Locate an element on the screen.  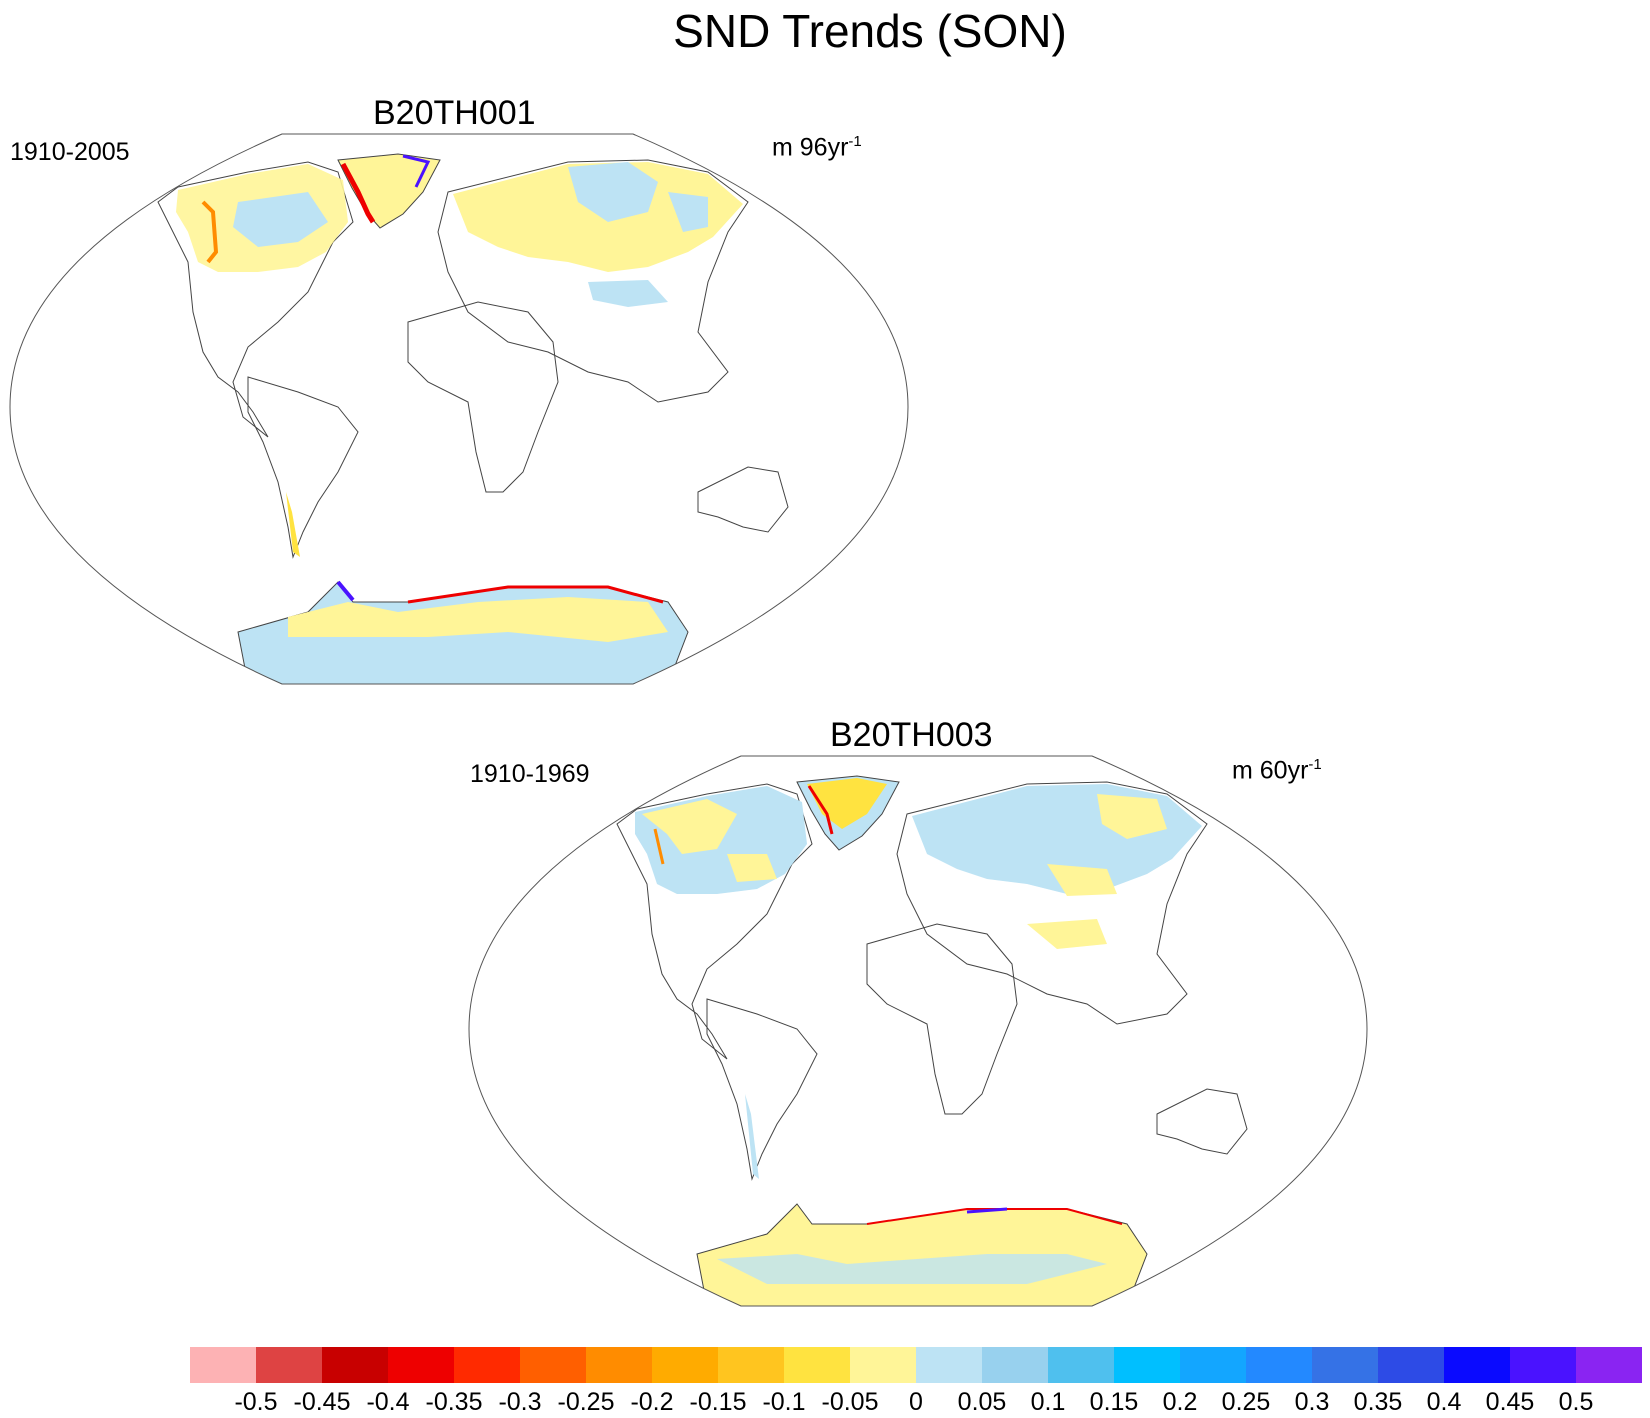
colorbar-tick-label: -0.2 is located at coordinates (652, 1402).